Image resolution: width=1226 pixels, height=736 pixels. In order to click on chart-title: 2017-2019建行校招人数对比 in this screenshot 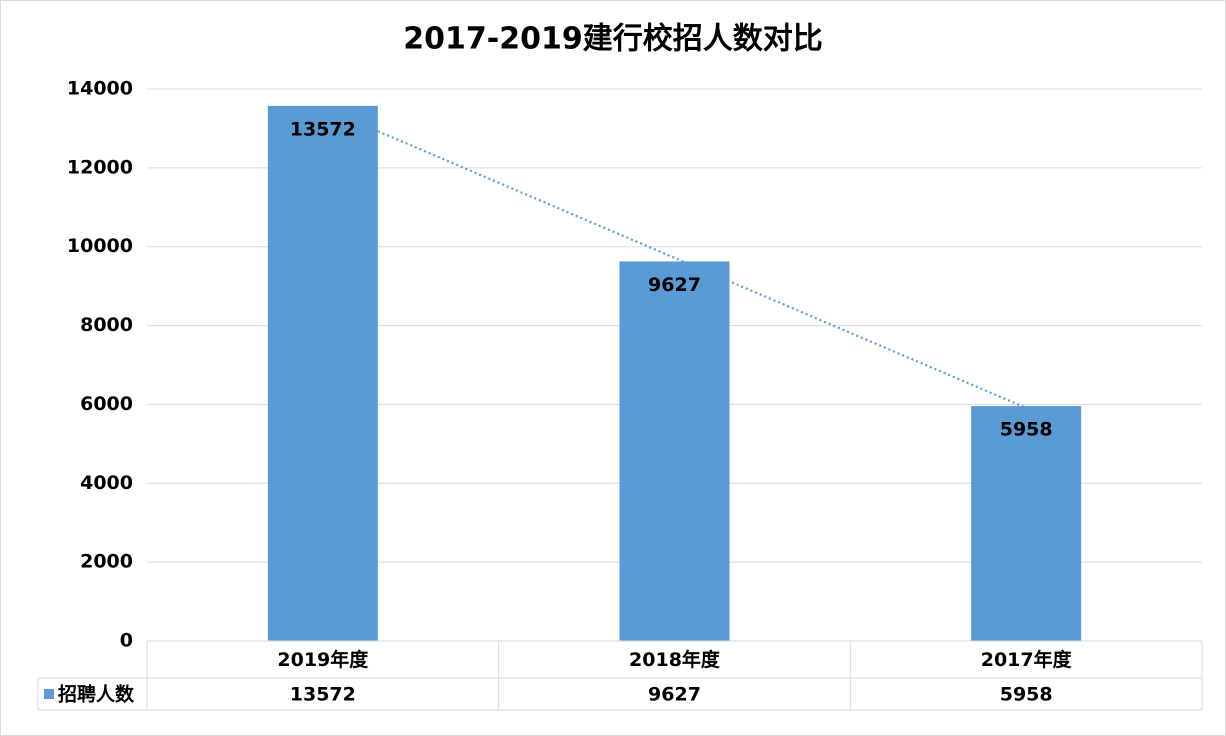, I will do `click(612, 39)`.